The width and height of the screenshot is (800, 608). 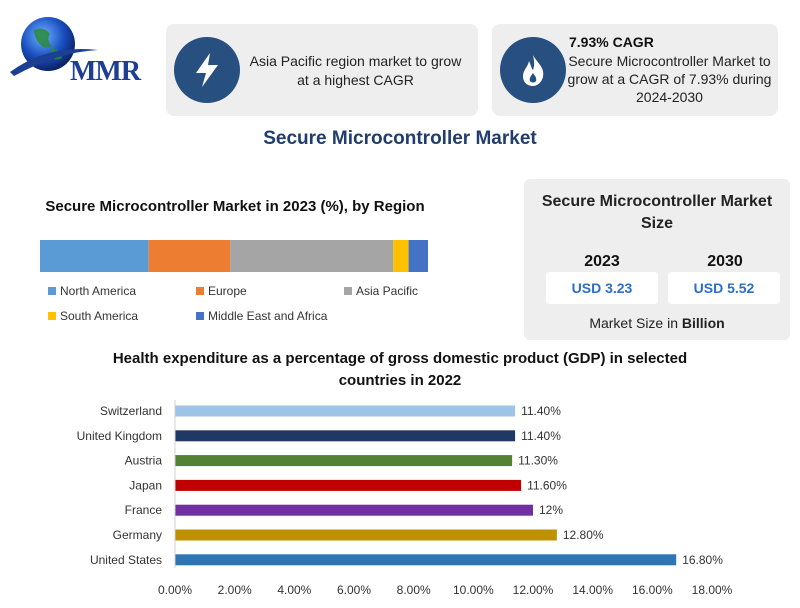 I want to click on data-label: 16.80%, so click(x=702, y=560).